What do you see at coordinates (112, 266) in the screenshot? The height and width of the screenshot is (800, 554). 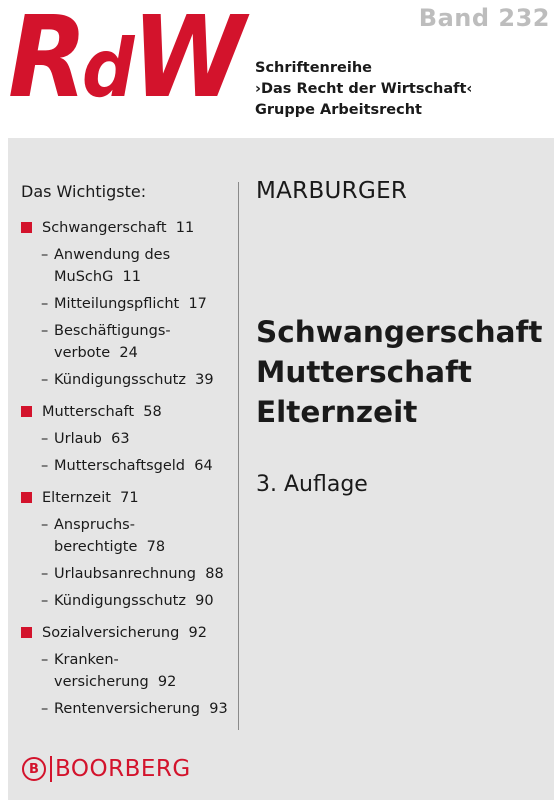 I see `toc-sub-label: Anwendung des MuSchG 11` at bounding box center [112, 266].